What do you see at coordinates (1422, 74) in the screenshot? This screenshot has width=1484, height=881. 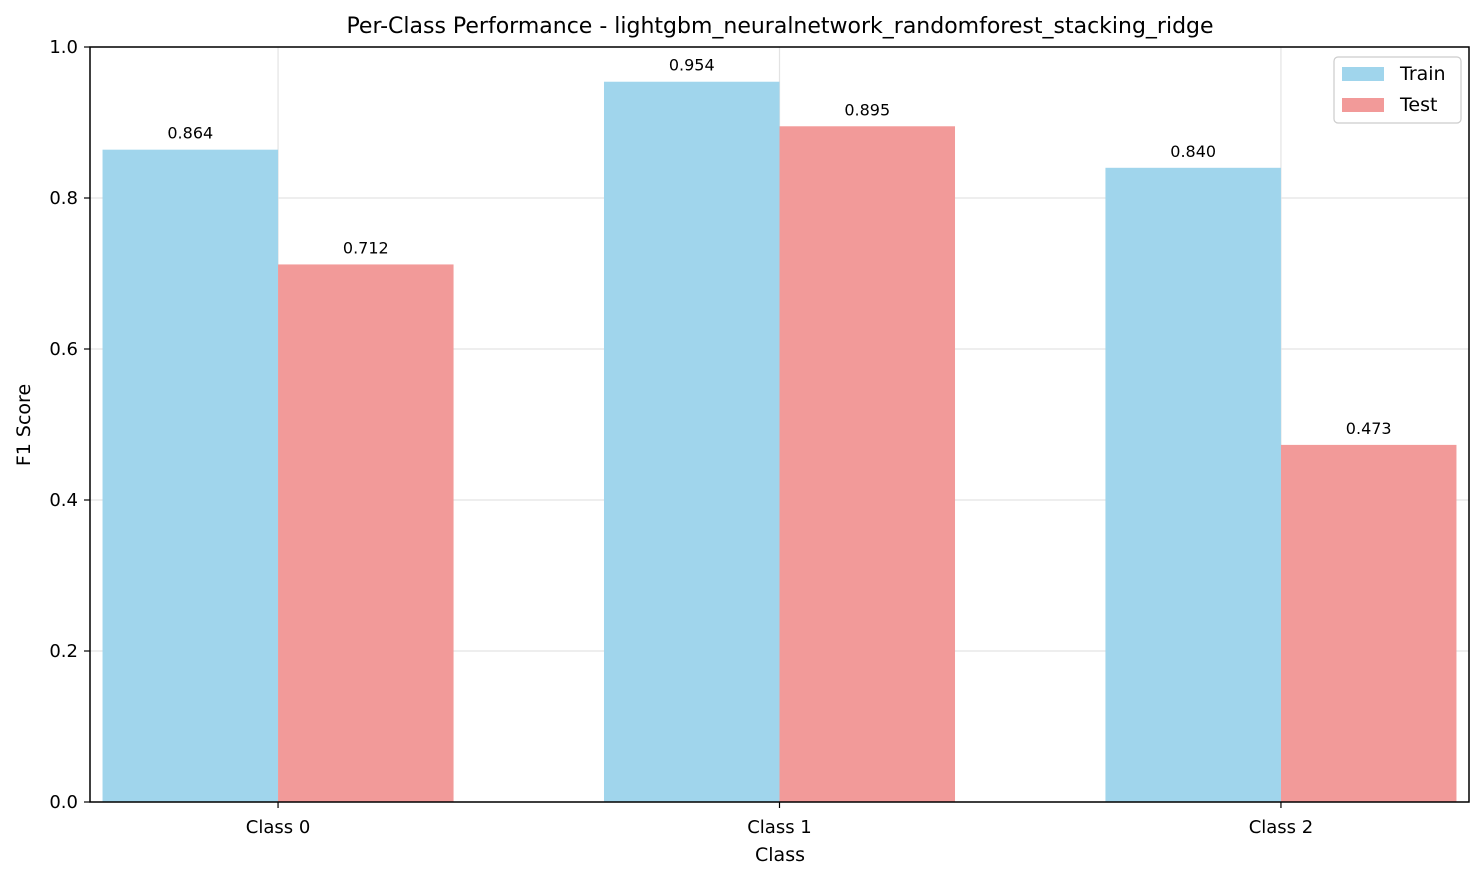 I see `legend-label-train: Train` at bounding box center [1422, 74].